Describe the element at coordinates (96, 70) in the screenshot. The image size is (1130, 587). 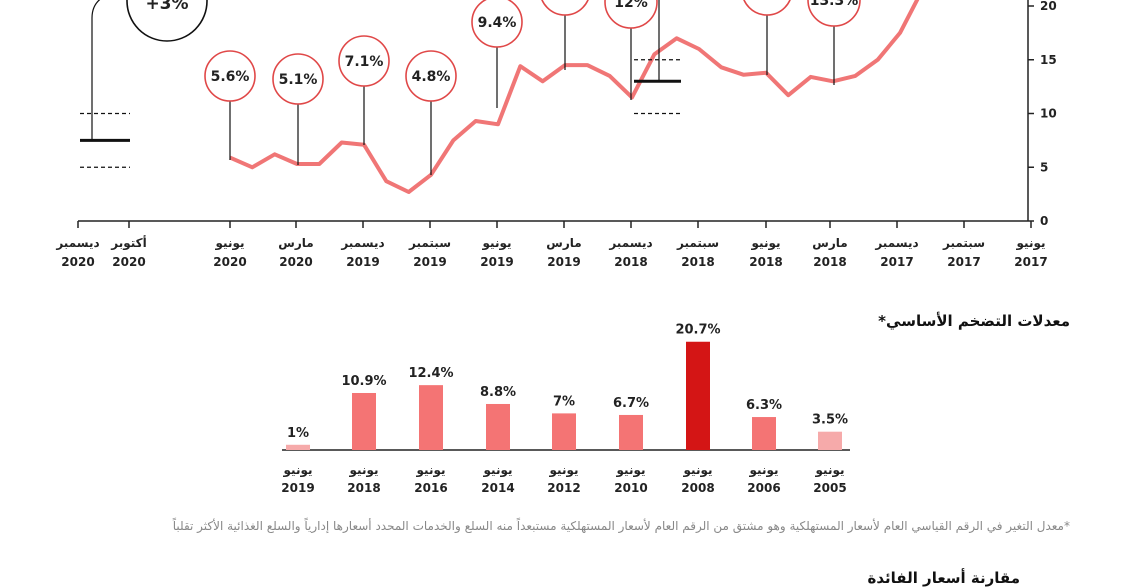
I see `target-leader-line` at that location.